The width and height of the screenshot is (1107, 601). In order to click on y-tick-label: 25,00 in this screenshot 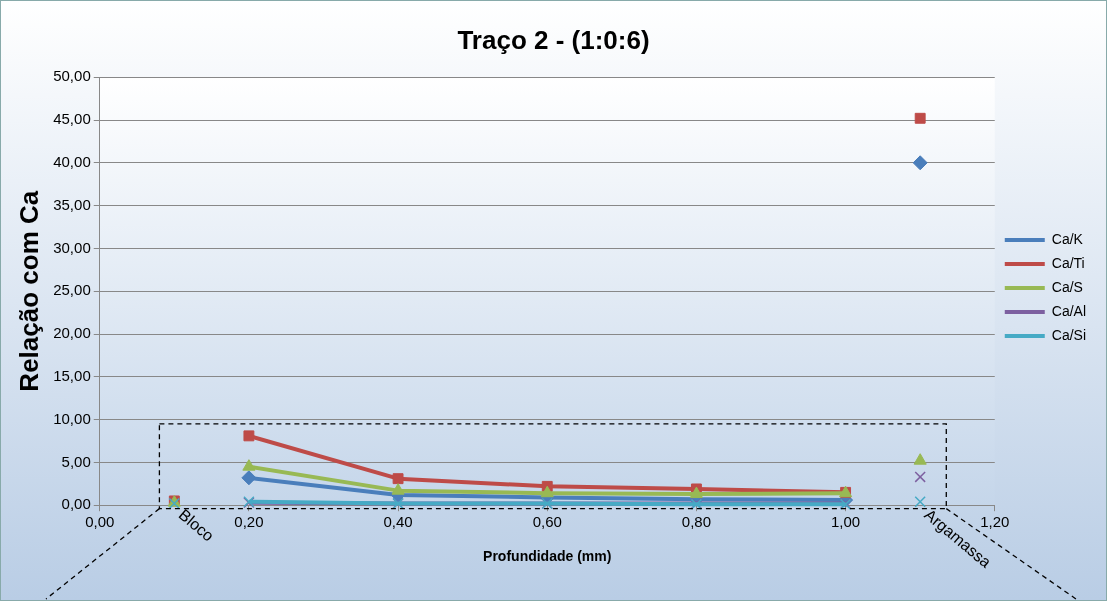, I will do `click(72, 290)`.